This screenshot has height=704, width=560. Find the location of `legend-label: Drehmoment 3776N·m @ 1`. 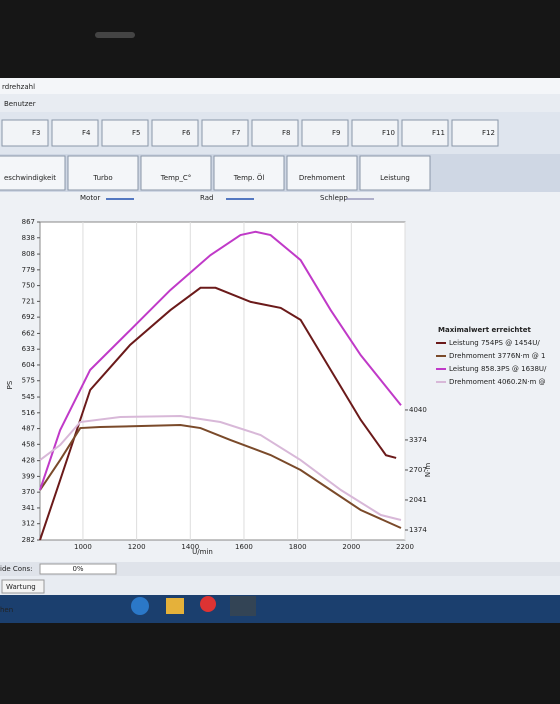

legend-label: Drehmoment 3776N·m @ 1 is located at coordinates (497, 356).